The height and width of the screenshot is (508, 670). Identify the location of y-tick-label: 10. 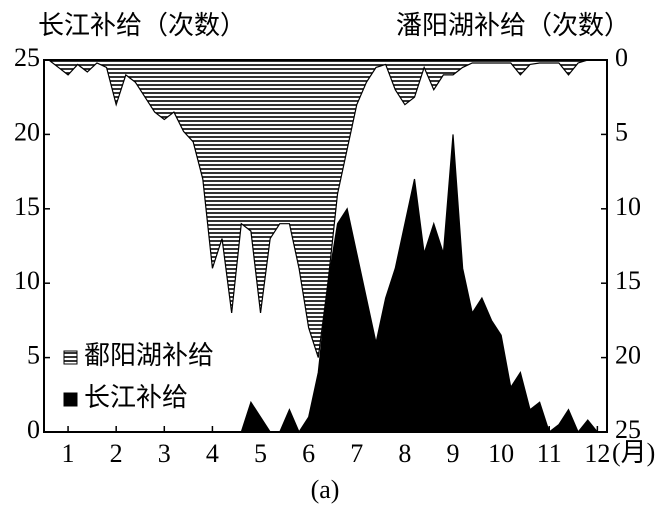
(27, 280).